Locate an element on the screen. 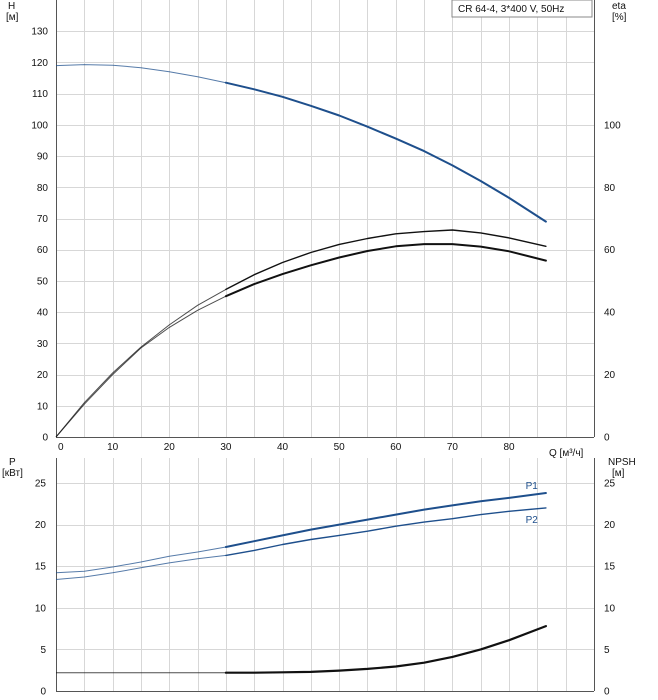 Image resolution: width=658 pixels, height=700 pixels. y2-tick-label: 0 is located at coordinates (607, 438).